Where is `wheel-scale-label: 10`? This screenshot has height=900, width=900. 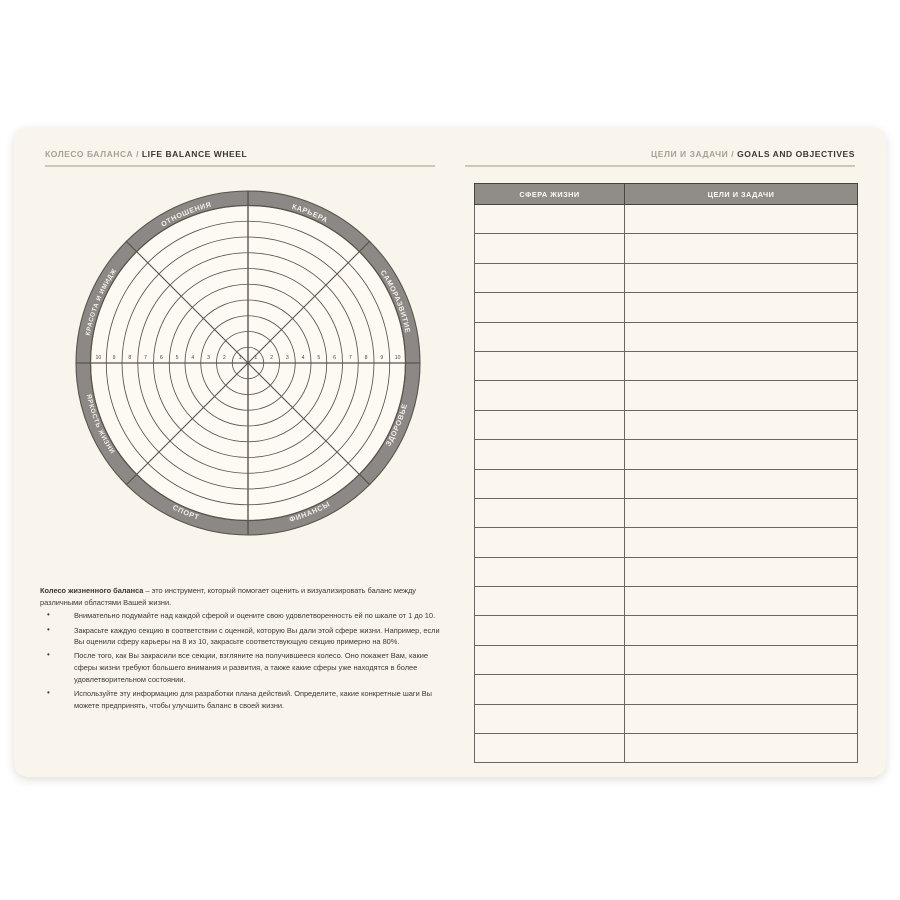
wheel-scale-label: 10 is located at coordinates (398, 358).